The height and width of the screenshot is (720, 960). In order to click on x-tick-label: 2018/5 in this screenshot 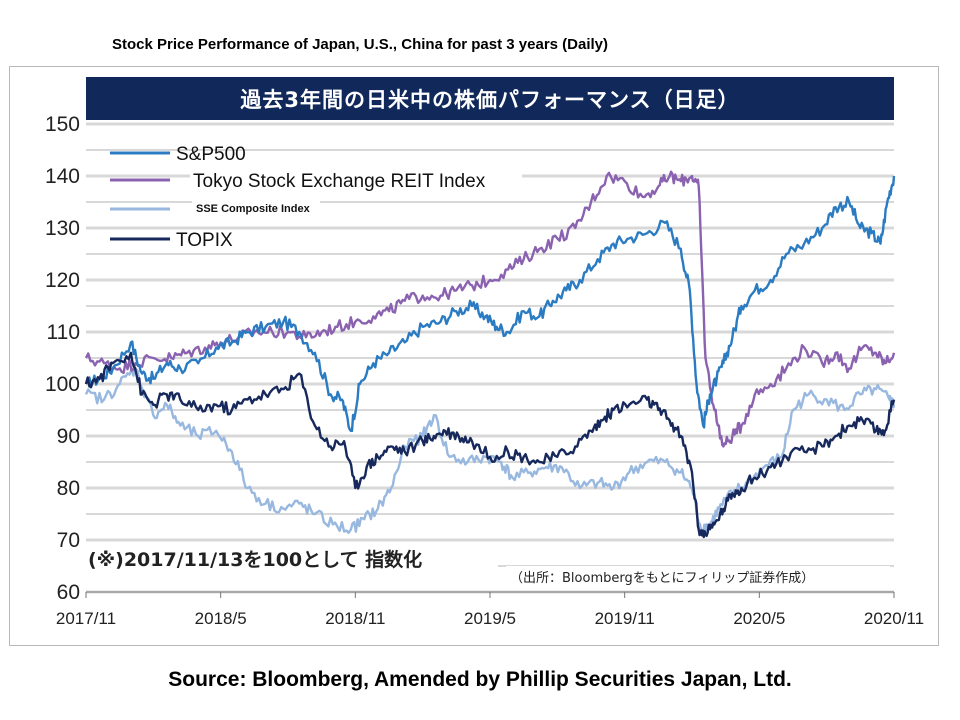, I will do `click(221, 618)`.